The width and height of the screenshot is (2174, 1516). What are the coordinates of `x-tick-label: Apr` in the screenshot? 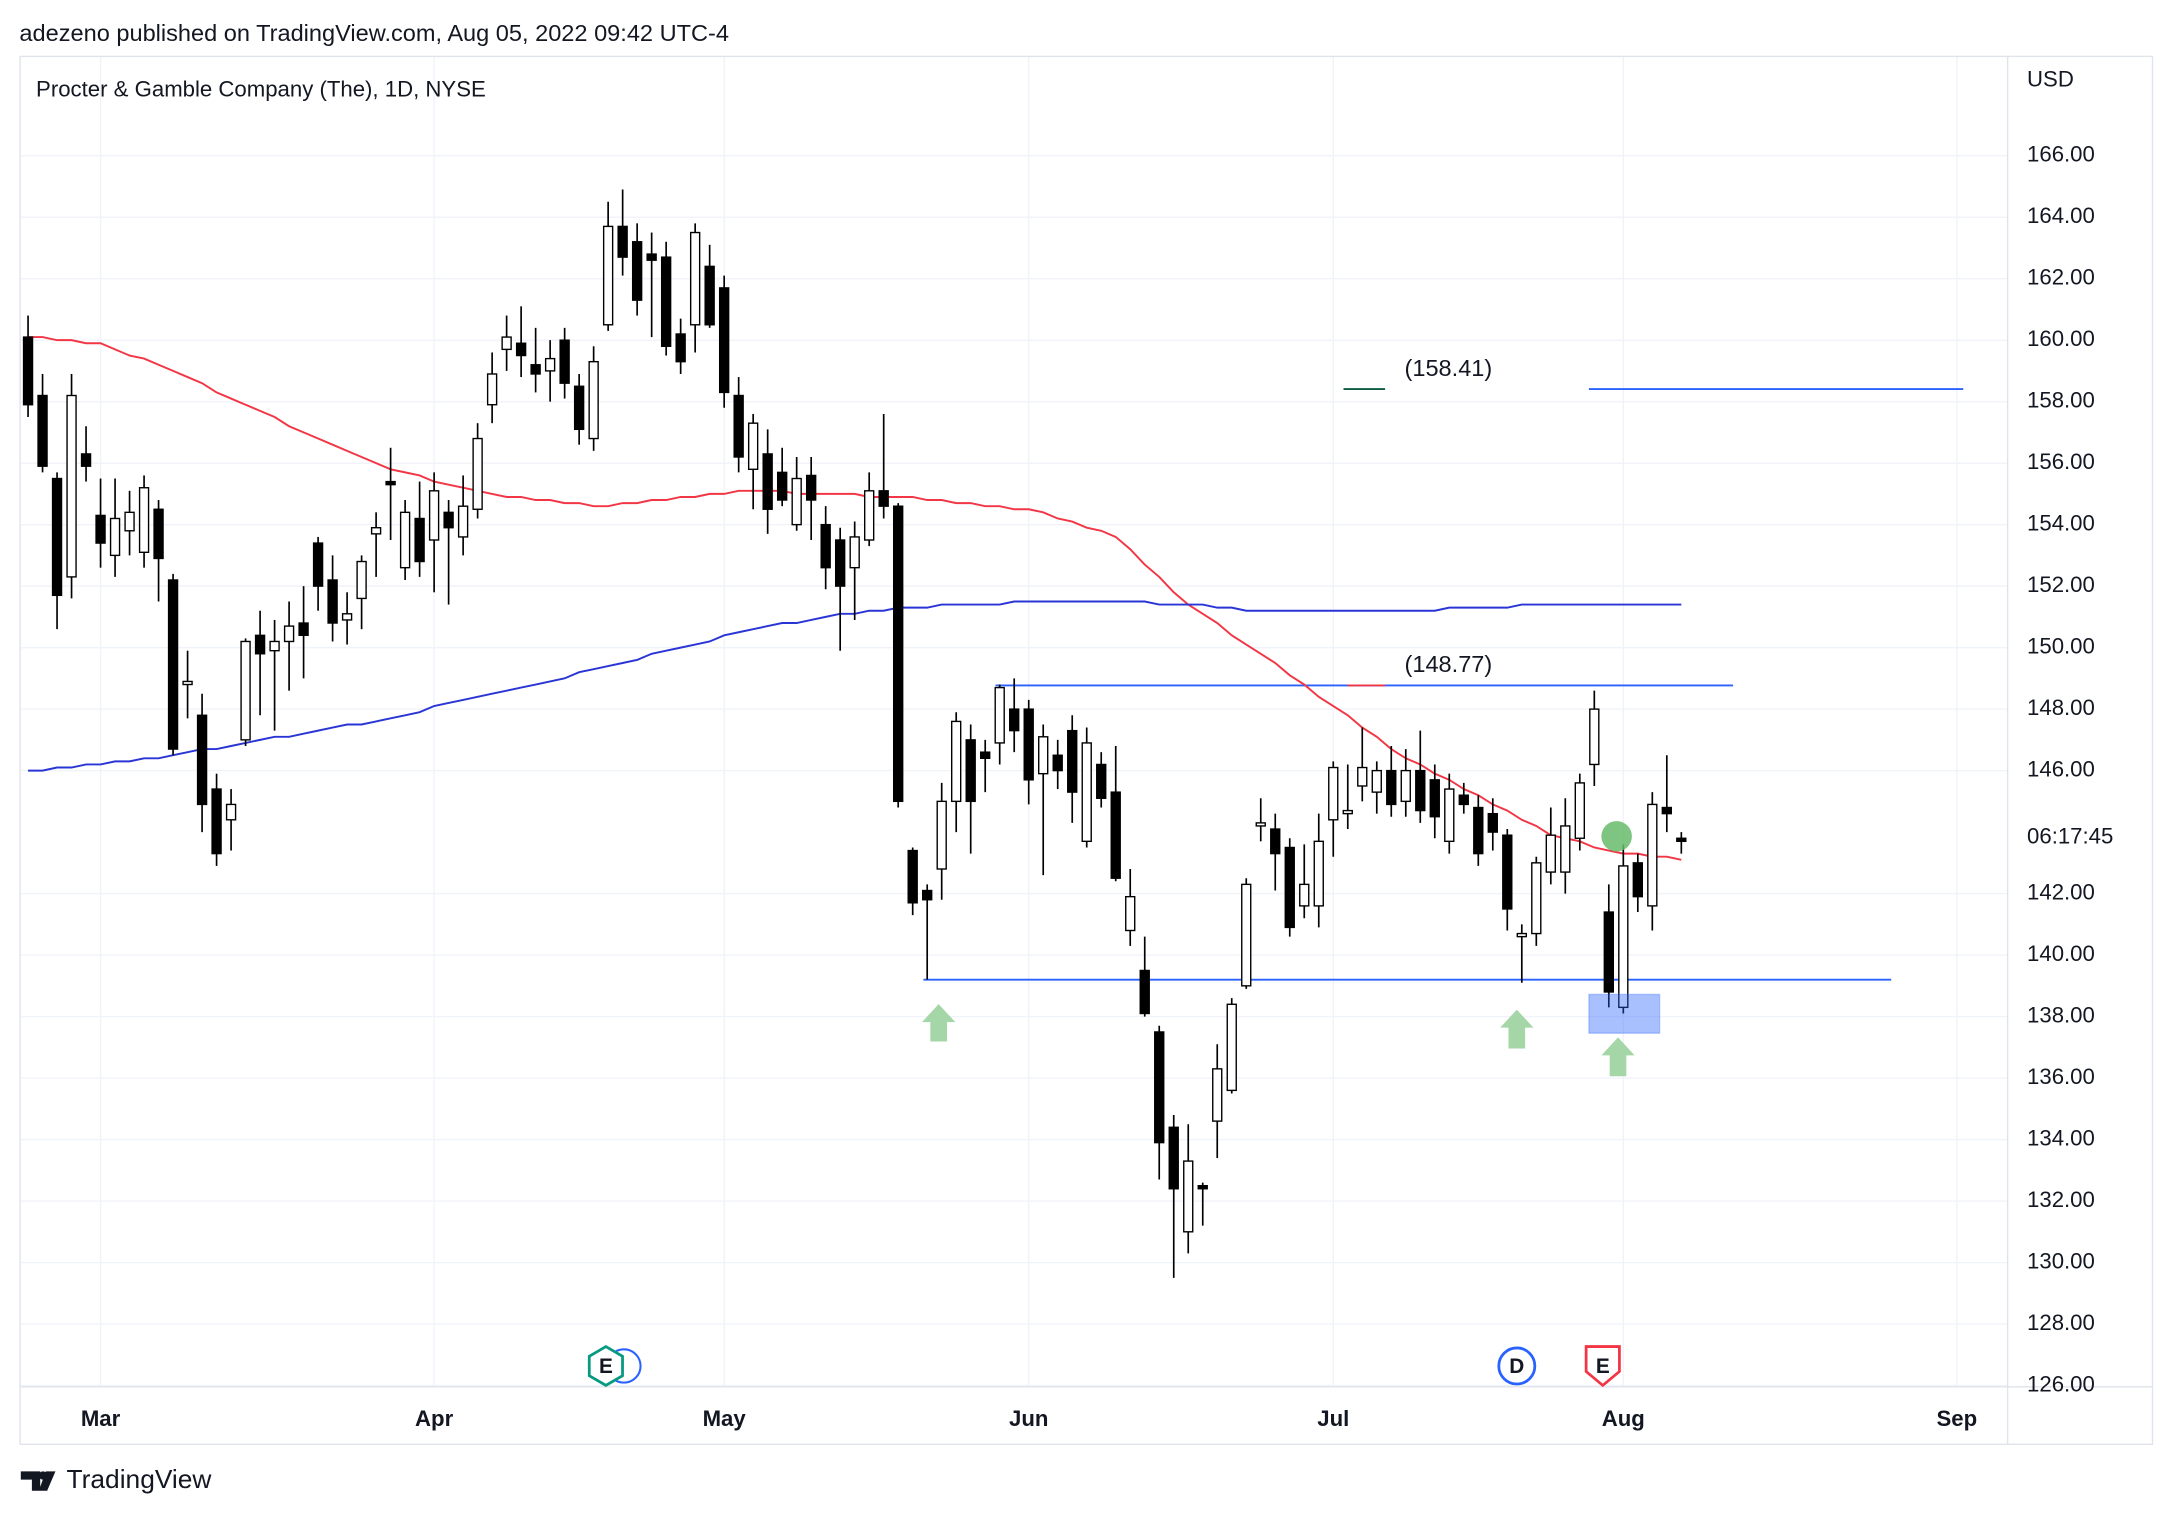 It's located at (434, 1418).